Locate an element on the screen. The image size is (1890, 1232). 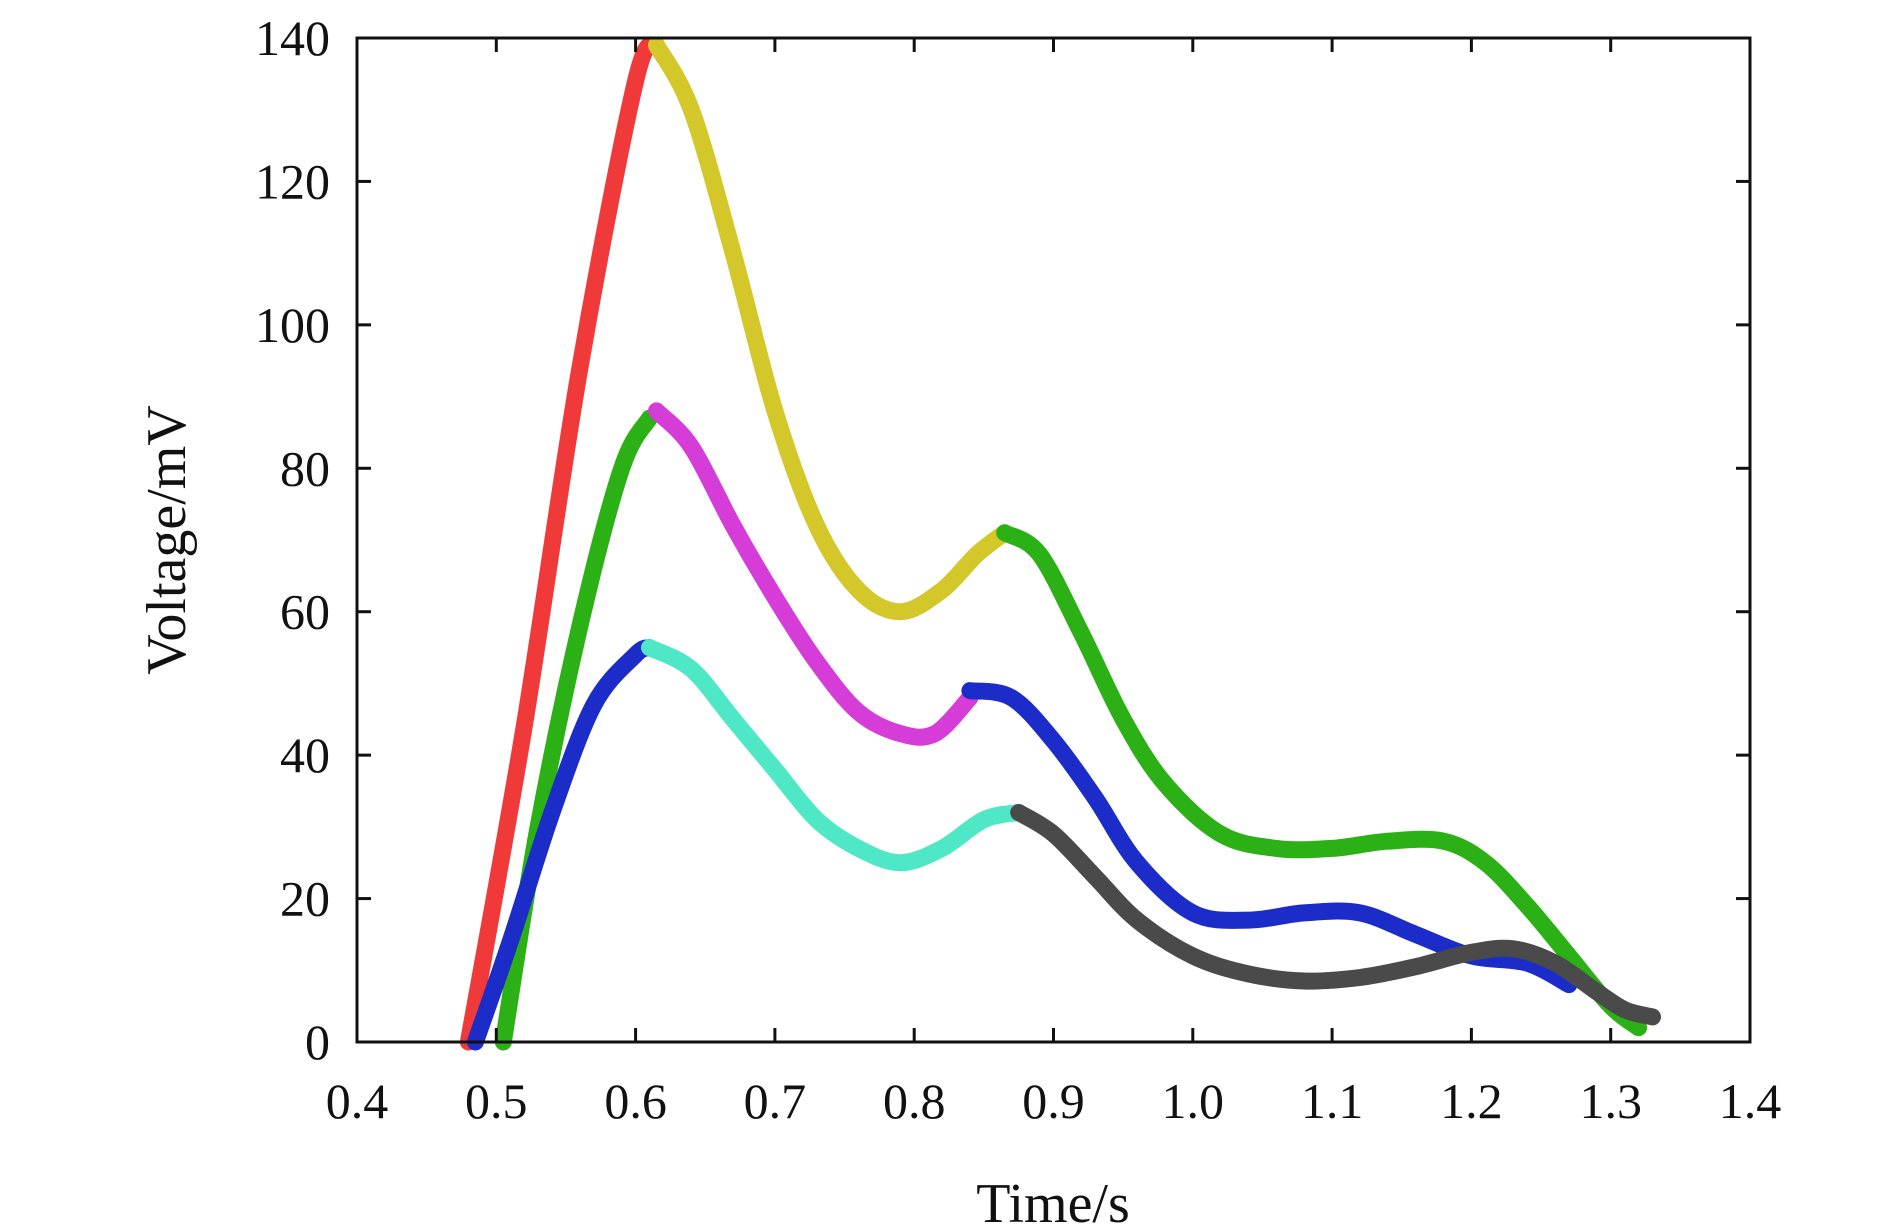
y-tick-label: 100 is located at coordinates (292, 325).